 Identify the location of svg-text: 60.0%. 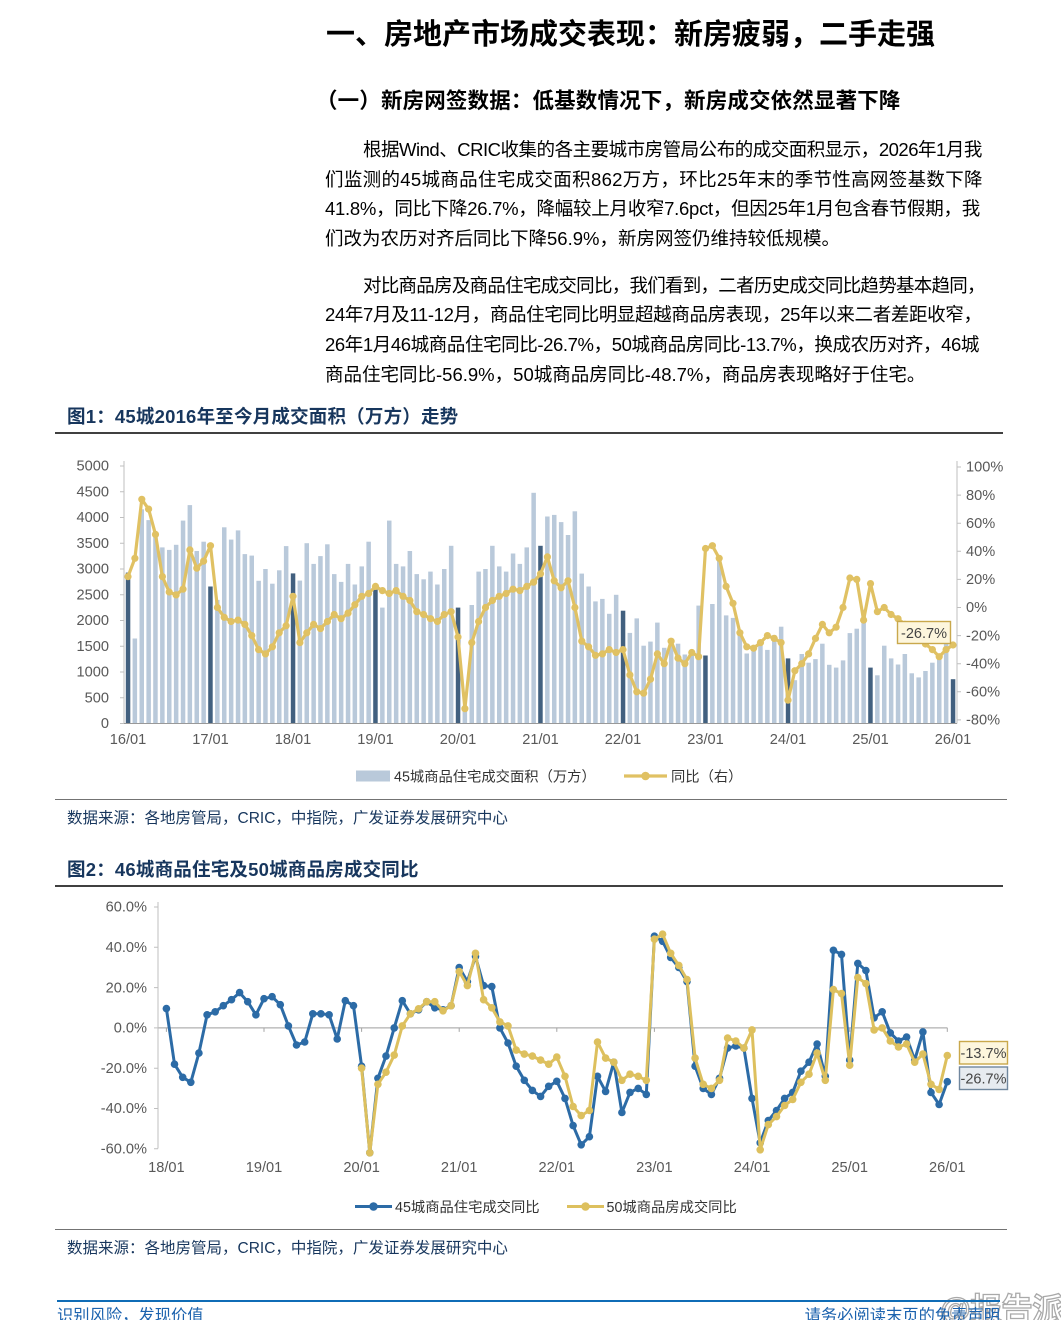
(126, 908).